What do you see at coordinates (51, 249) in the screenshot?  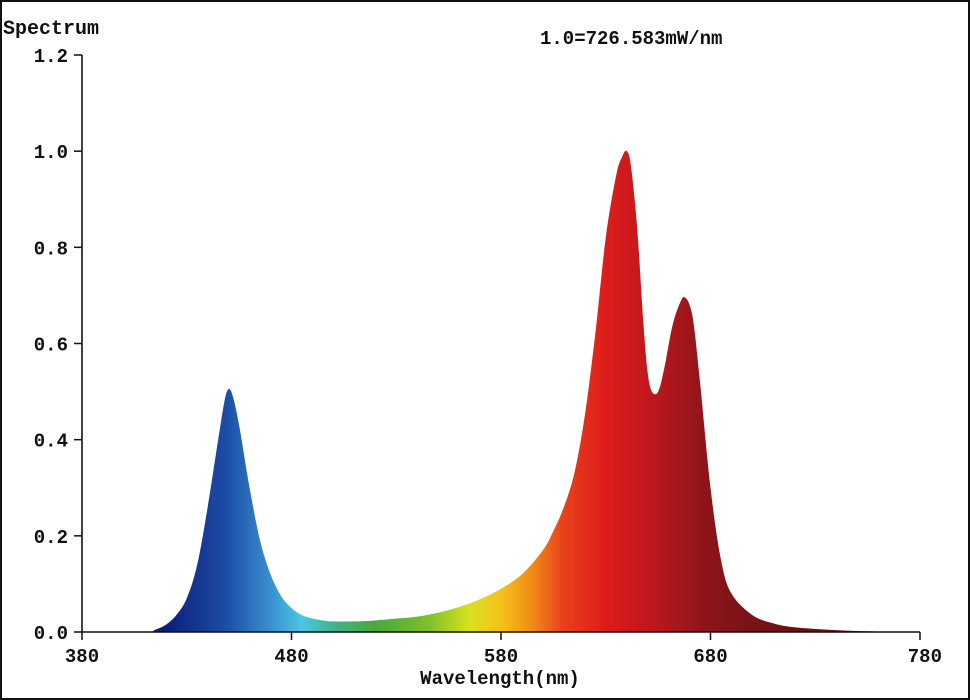 I see `y-tick-label: 0.8` at bounding box center [51, 249].